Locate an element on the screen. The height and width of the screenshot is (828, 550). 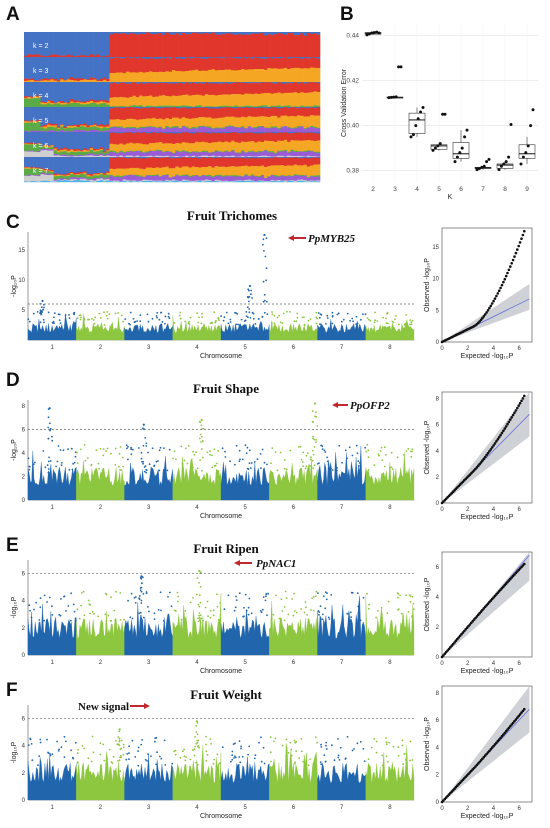
data-point is located at coordinates (413, 134).